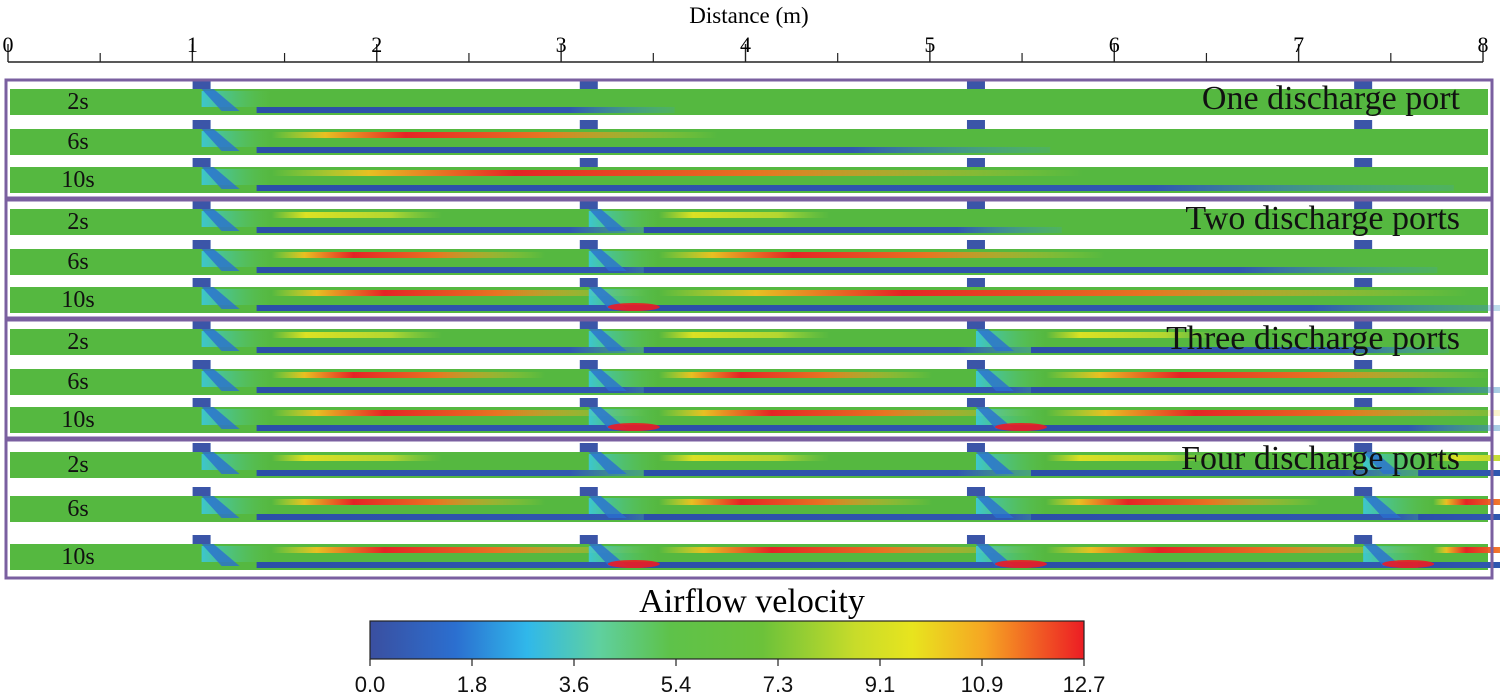 This screenshot has width=1500, height=699. What do you see at coordinates (1322, 218) in the screenshot?
I see `panel-label: Two discharge ports` at bounding box center [1322, 218].